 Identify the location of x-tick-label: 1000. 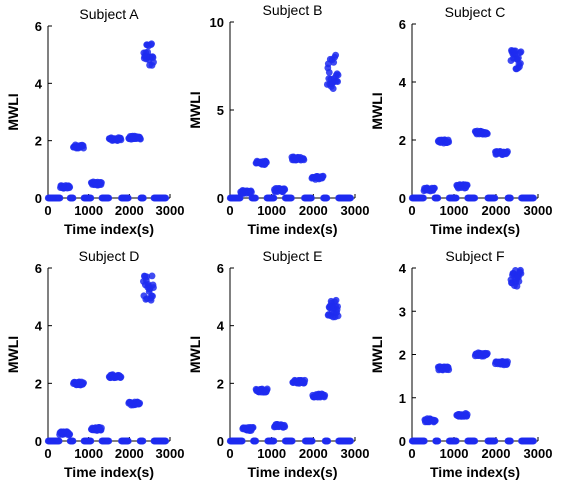
(271, 453).